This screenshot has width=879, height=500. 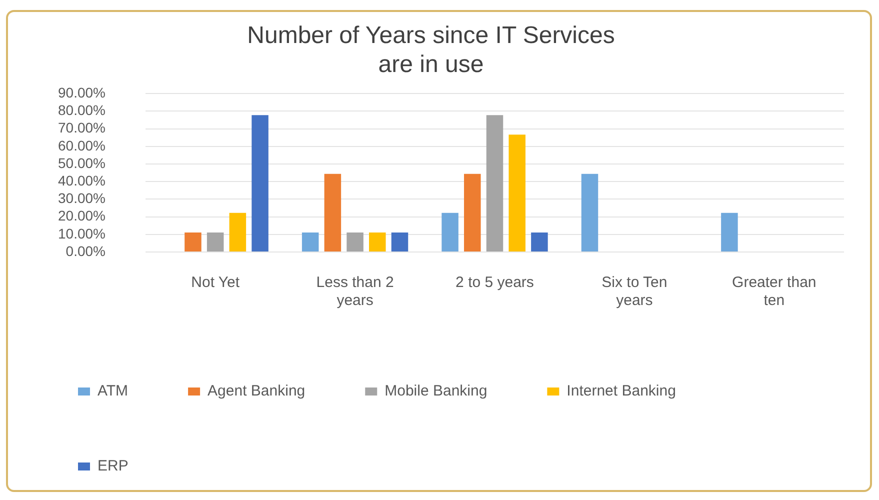 I want to click on legend-label: ATM, so click(x=113, y=391).